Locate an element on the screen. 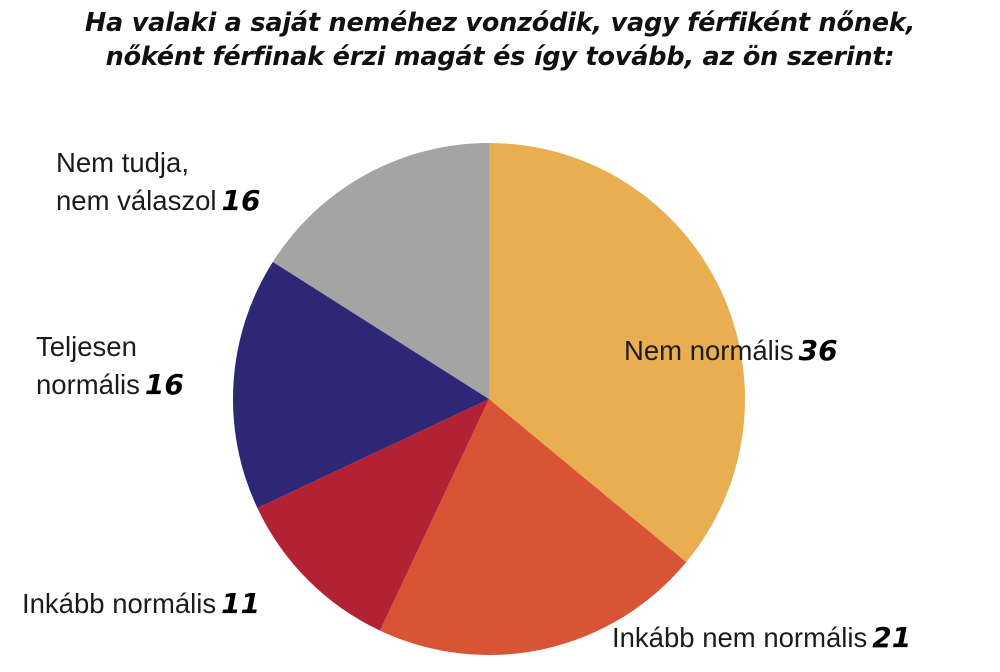 The width and height of the screenshot is (1000, 672). slice-label-text: Inkább nem normális is located at coordinates (740, 637).